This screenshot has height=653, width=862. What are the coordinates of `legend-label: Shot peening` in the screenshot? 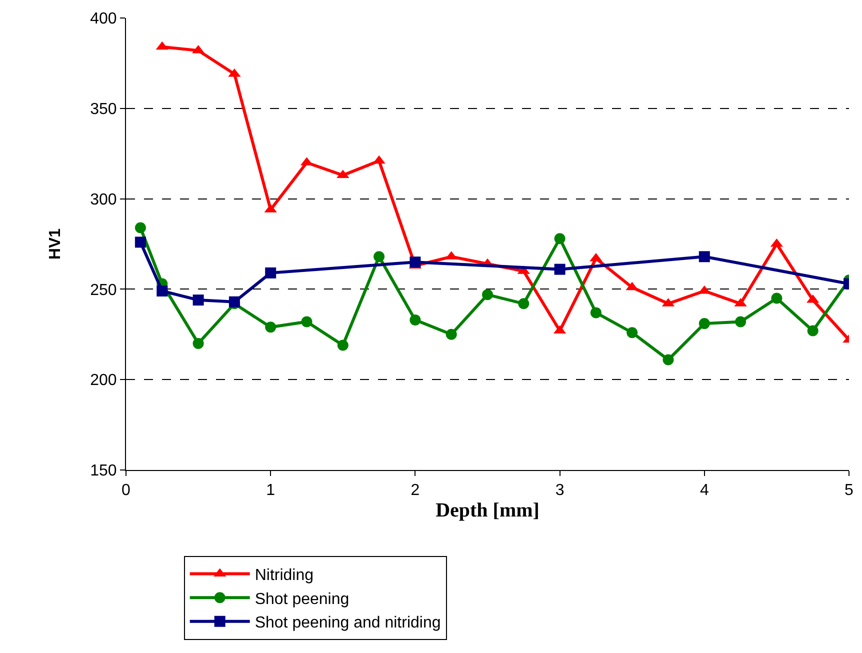 It's located at (302, 599).